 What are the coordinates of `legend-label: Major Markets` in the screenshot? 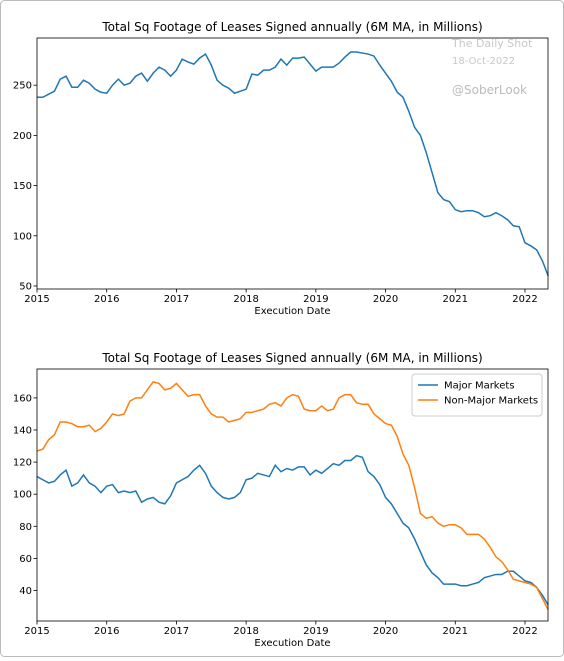 It's located at (479, 386).